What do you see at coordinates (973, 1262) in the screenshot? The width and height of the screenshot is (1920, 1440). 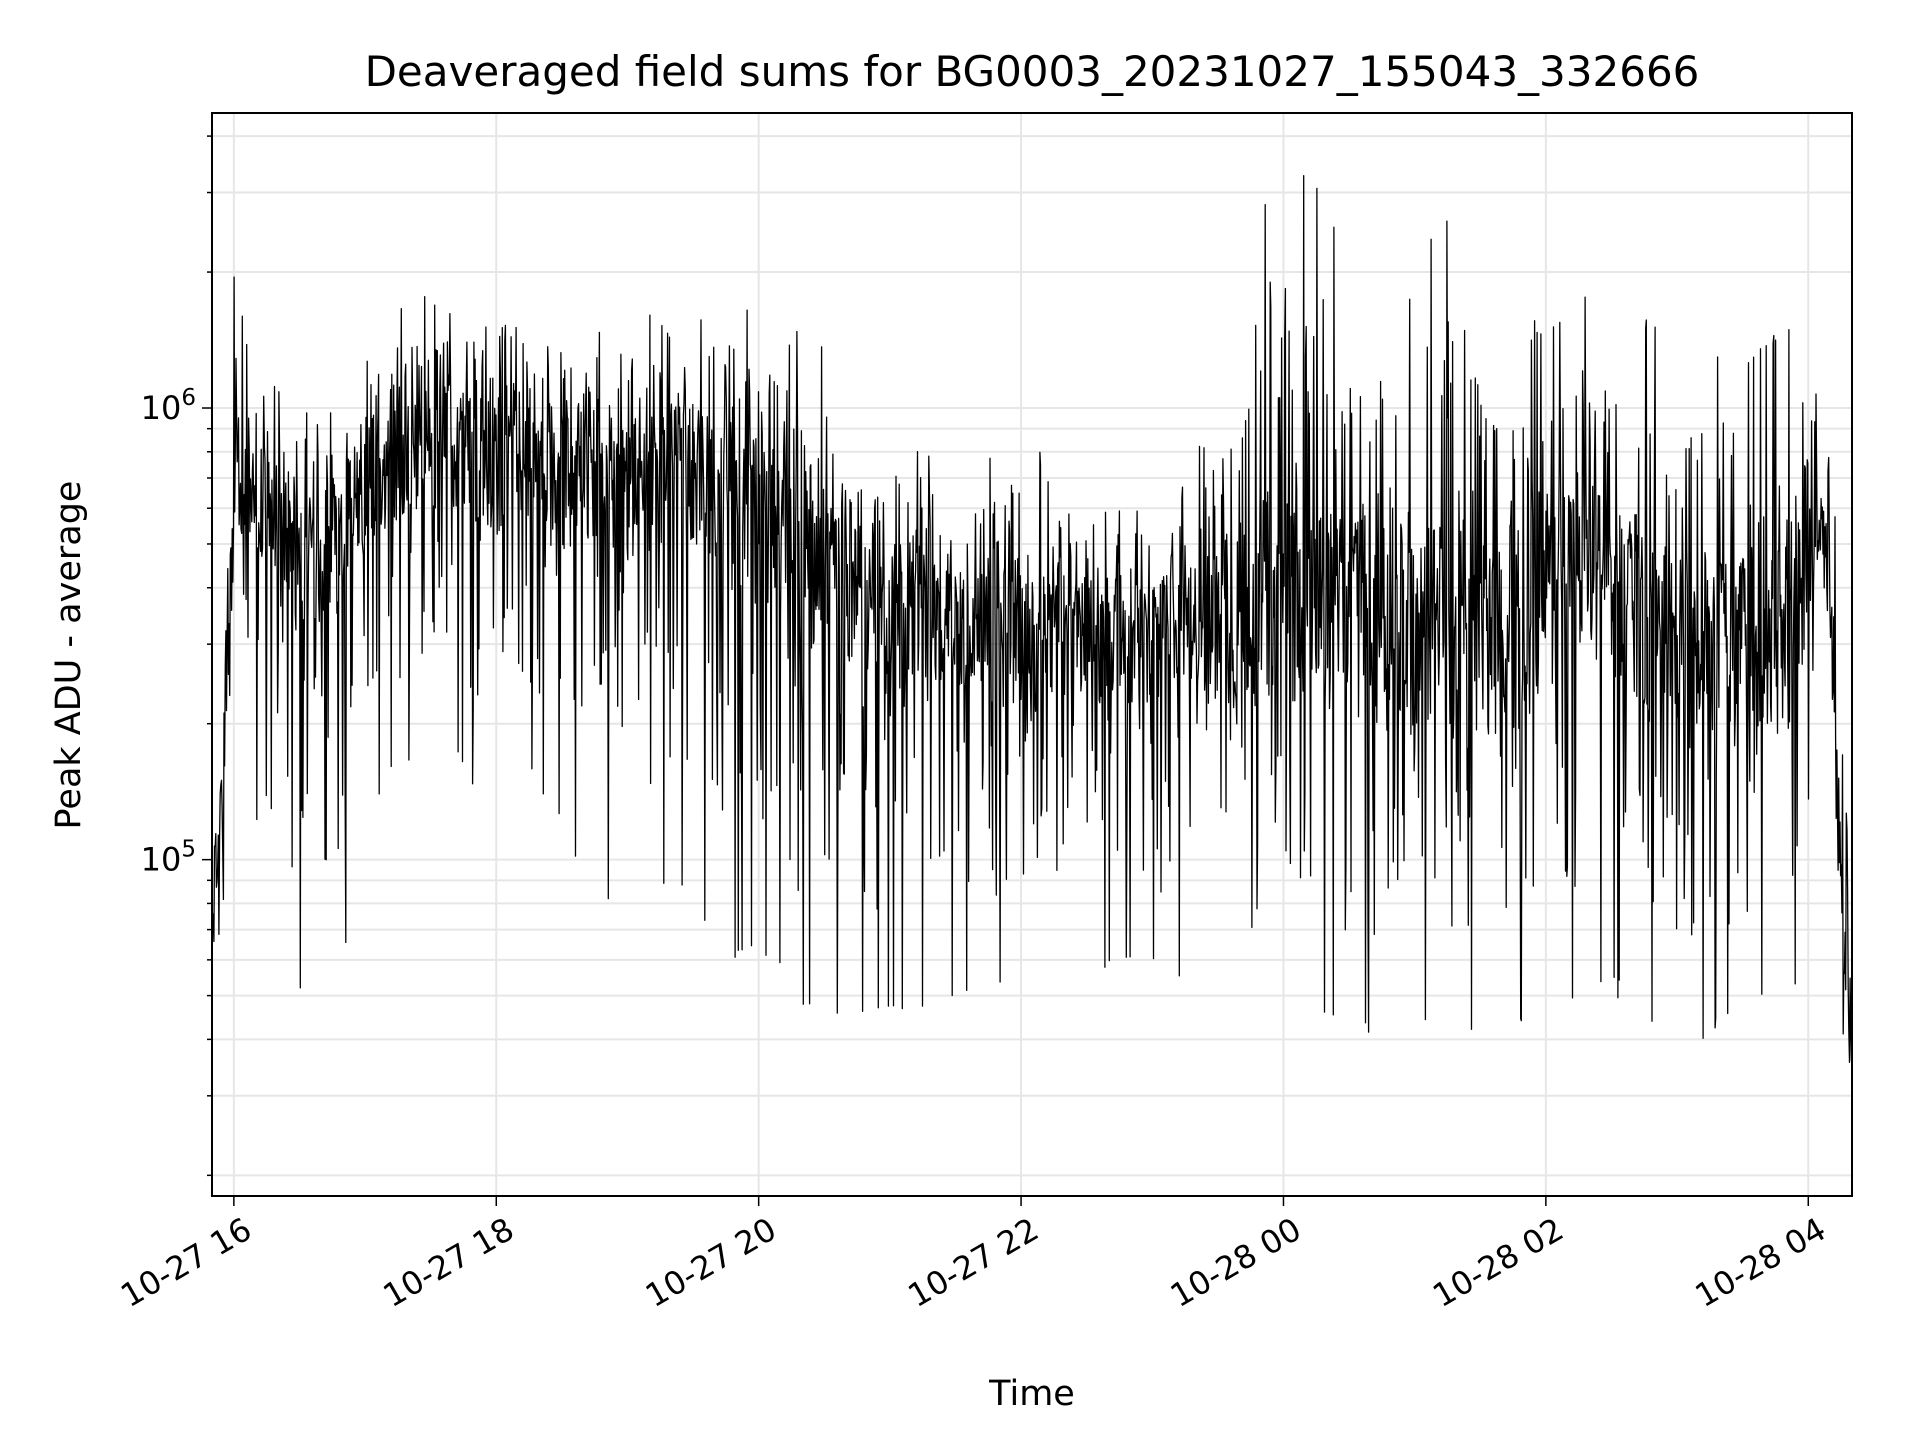 I see `x-tick-label: 10-27 22` at bounding box center [973, 1262].